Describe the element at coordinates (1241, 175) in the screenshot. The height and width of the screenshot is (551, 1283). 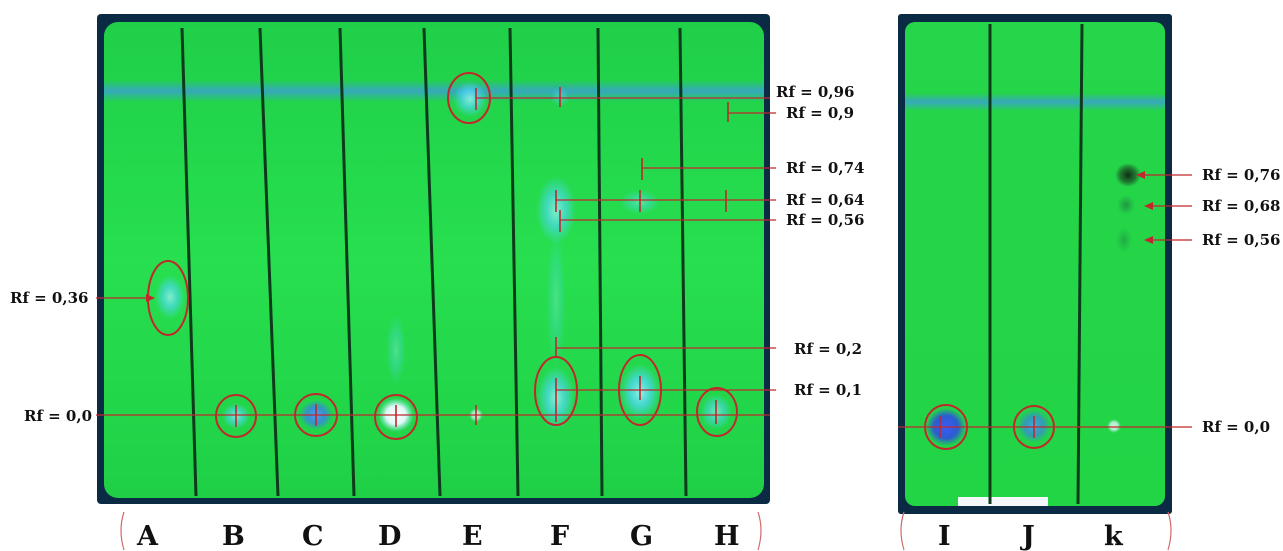
I see `rf-label-0-76: Rf = 0,76` at that location.